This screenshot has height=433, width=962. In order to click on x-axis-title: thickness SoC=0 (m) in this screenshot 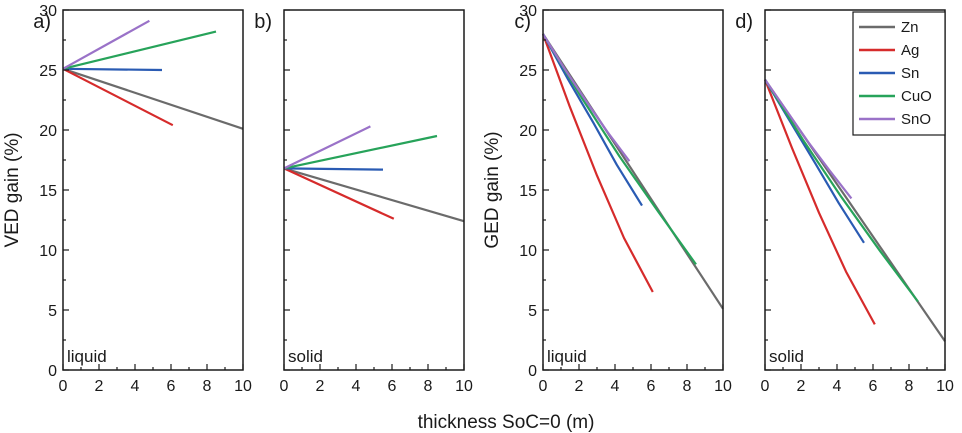, I will do `click(506, 422)`.